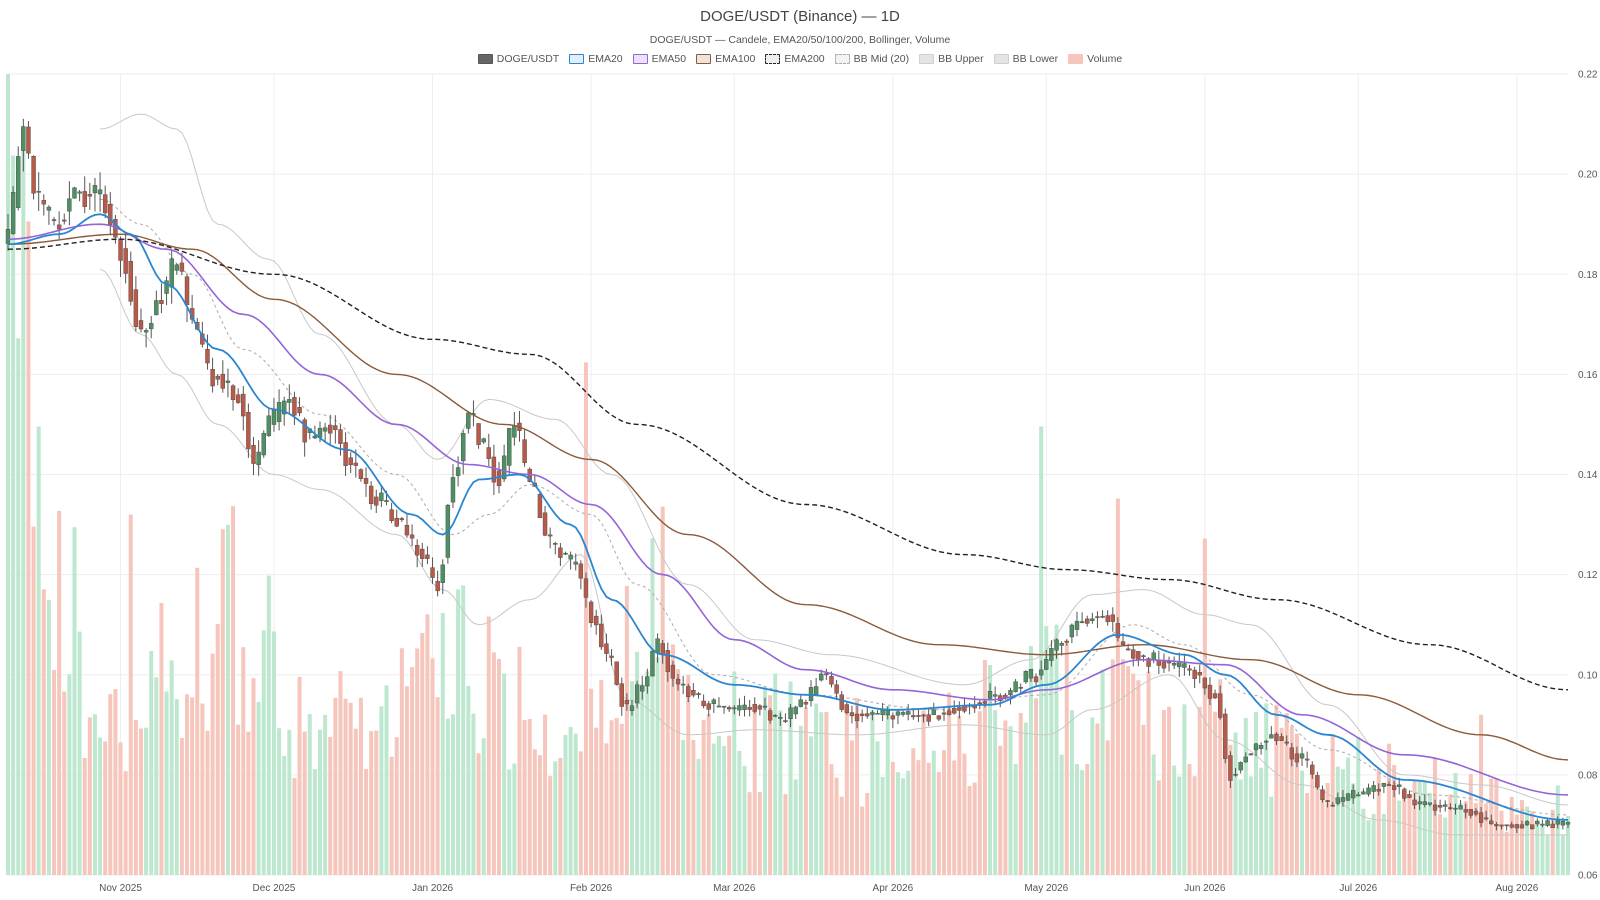  I want to click on y-tick-label: 0.18, so click(1588, 275).